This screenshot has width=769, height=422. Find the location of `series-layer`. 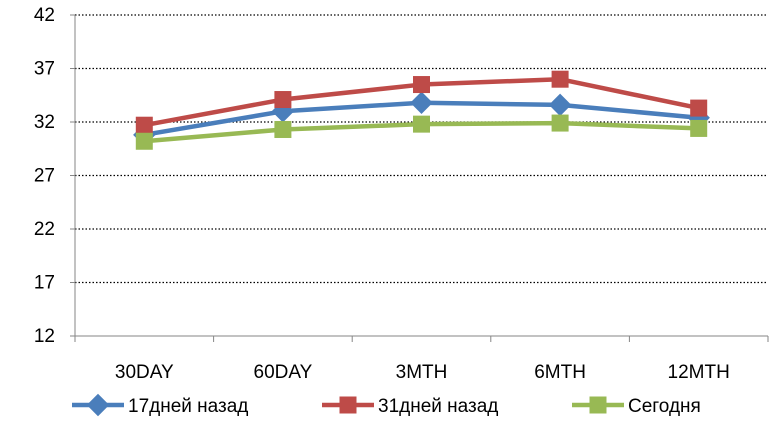

series-layer is located at coordinates (421, 110).